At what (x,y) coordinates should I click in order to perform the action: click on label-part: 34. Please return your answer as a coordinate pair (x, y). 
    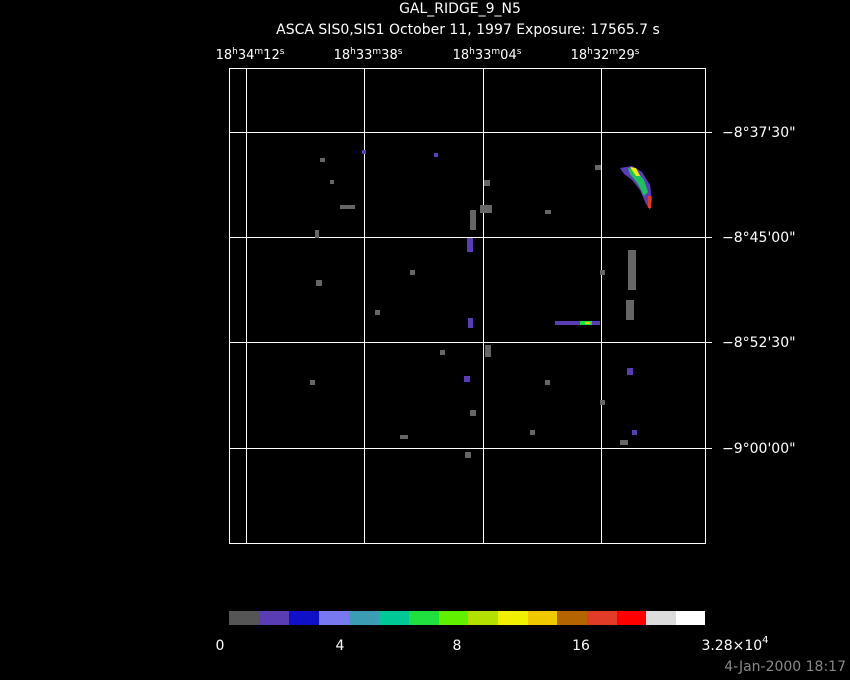
    Looking at the image, I should click on (246, 55).